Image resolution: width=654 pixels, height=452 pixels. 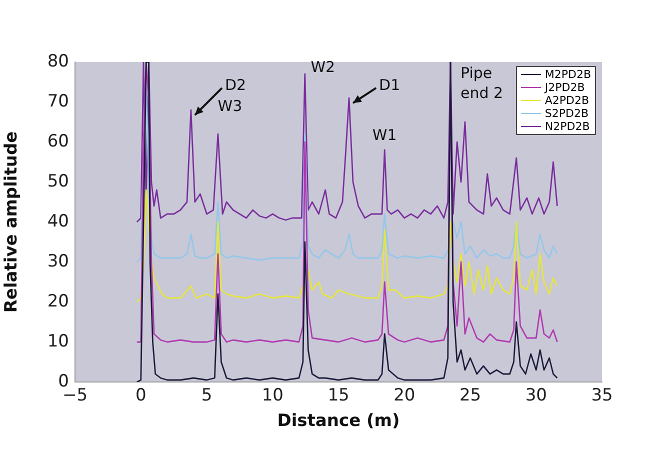 I want to click on y-tick-label: 80, so click(x=58, y=61).